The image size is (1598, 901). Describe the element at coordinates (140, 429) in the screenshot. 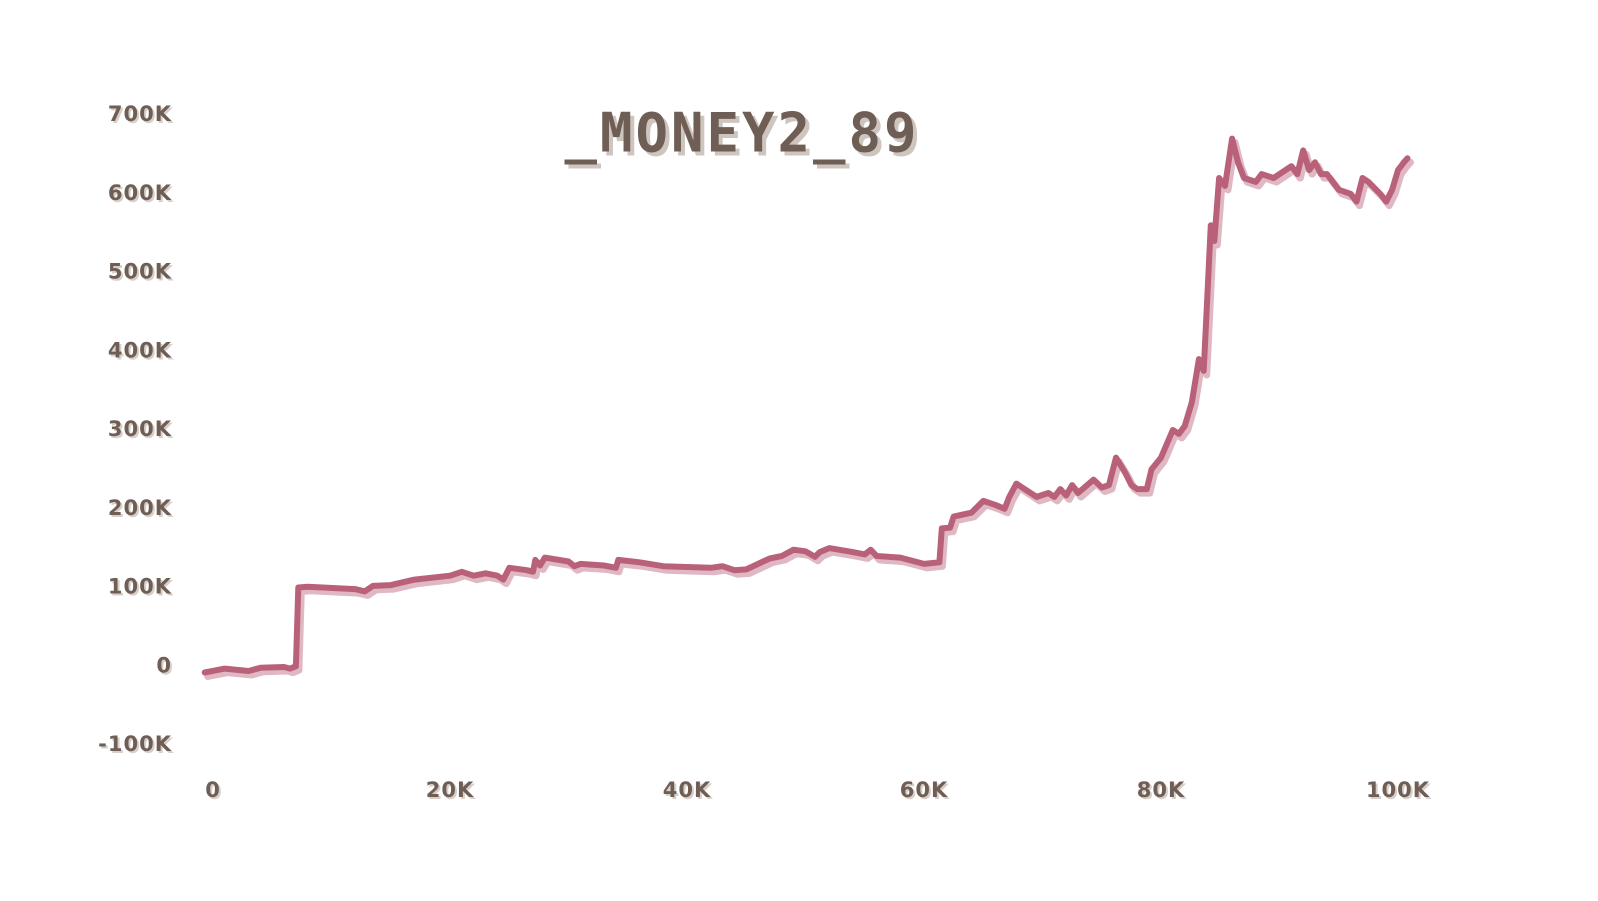

I see `y-tick-label: 300K` at that location.